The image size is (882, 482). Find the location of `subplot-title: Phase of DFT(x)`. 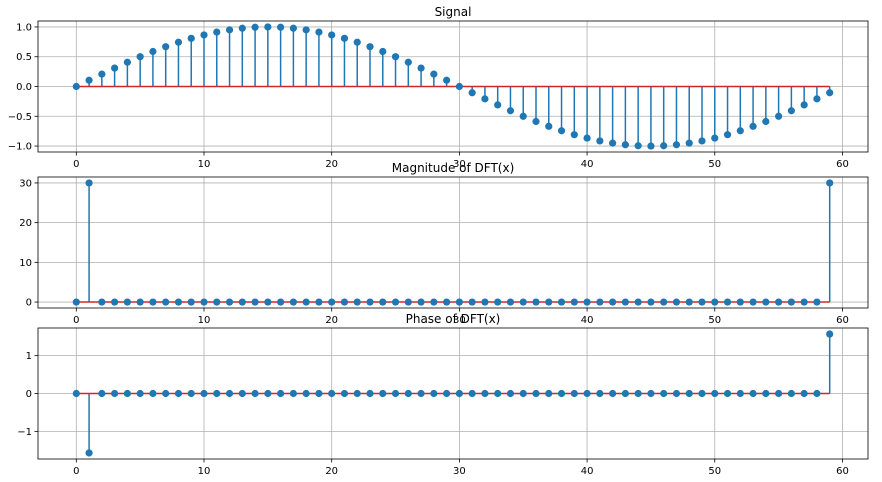

subplot-title: Phase of DFT(x) is located at coordinates (453, 319).